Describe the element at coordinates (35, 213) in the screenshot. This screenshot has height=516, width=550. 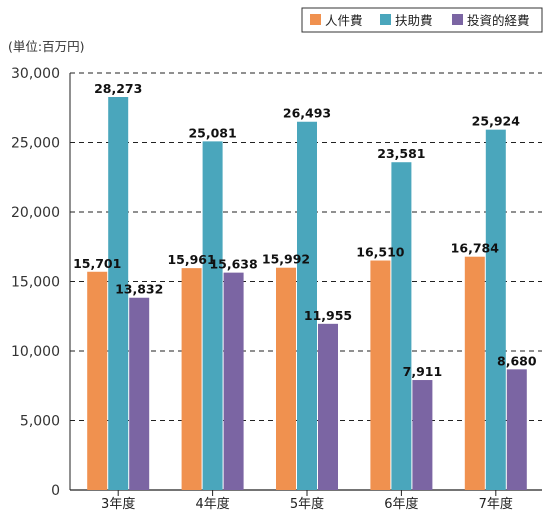
I see `y-tick-label: 20,000` at that location.